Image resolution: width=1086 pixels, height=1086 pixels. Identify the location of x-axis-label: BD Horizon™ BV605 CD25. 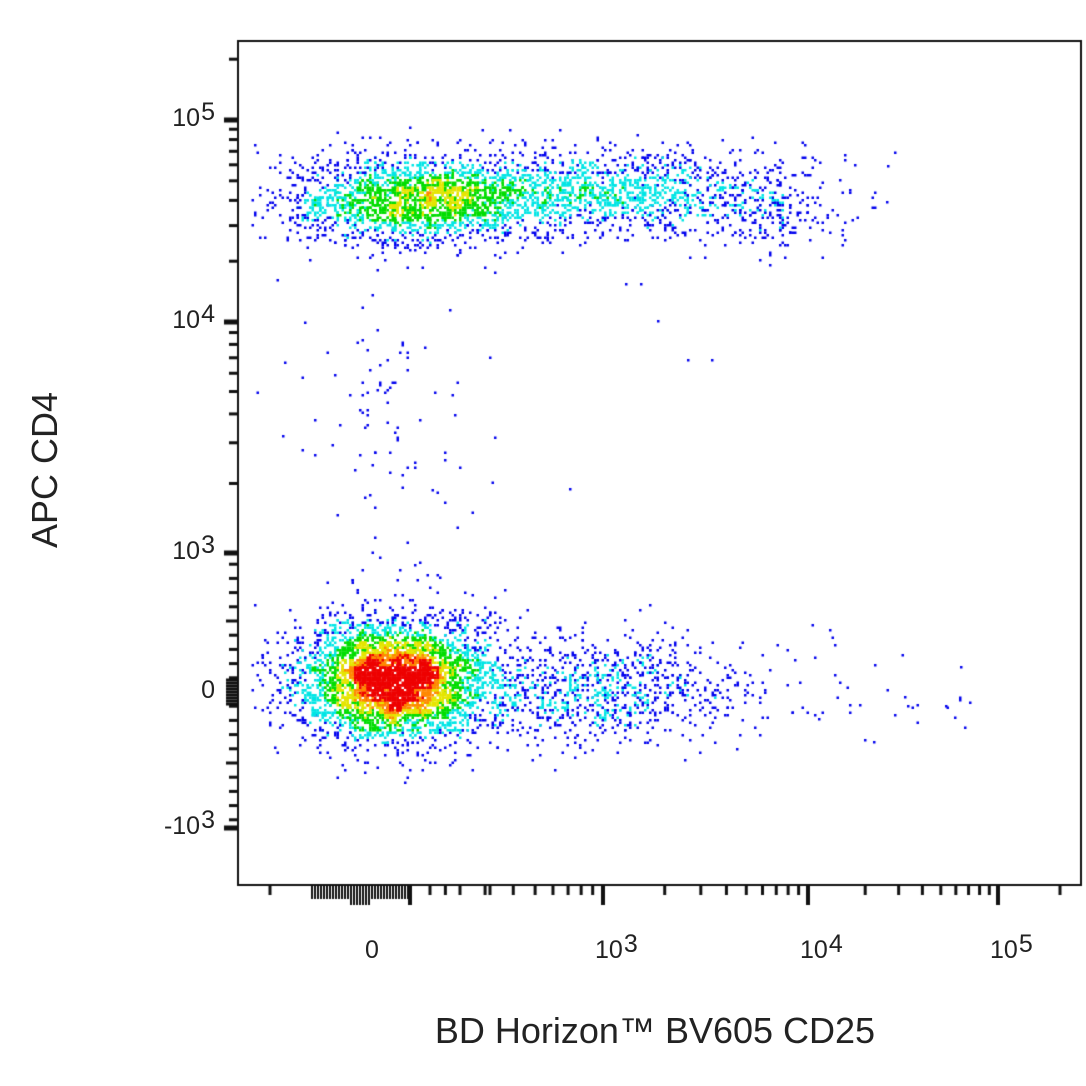
(655, 1030).